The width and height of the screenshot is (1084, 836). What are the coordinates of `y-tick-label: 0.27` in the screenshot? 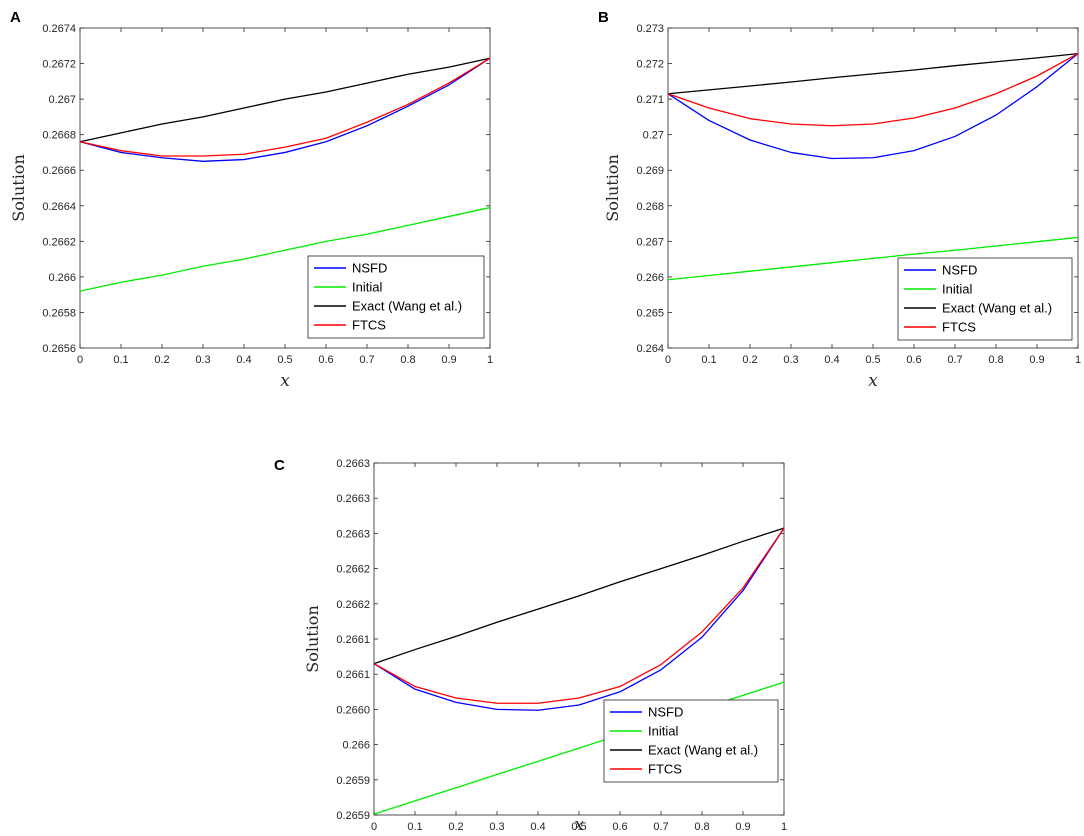 It's located at (653, 136).